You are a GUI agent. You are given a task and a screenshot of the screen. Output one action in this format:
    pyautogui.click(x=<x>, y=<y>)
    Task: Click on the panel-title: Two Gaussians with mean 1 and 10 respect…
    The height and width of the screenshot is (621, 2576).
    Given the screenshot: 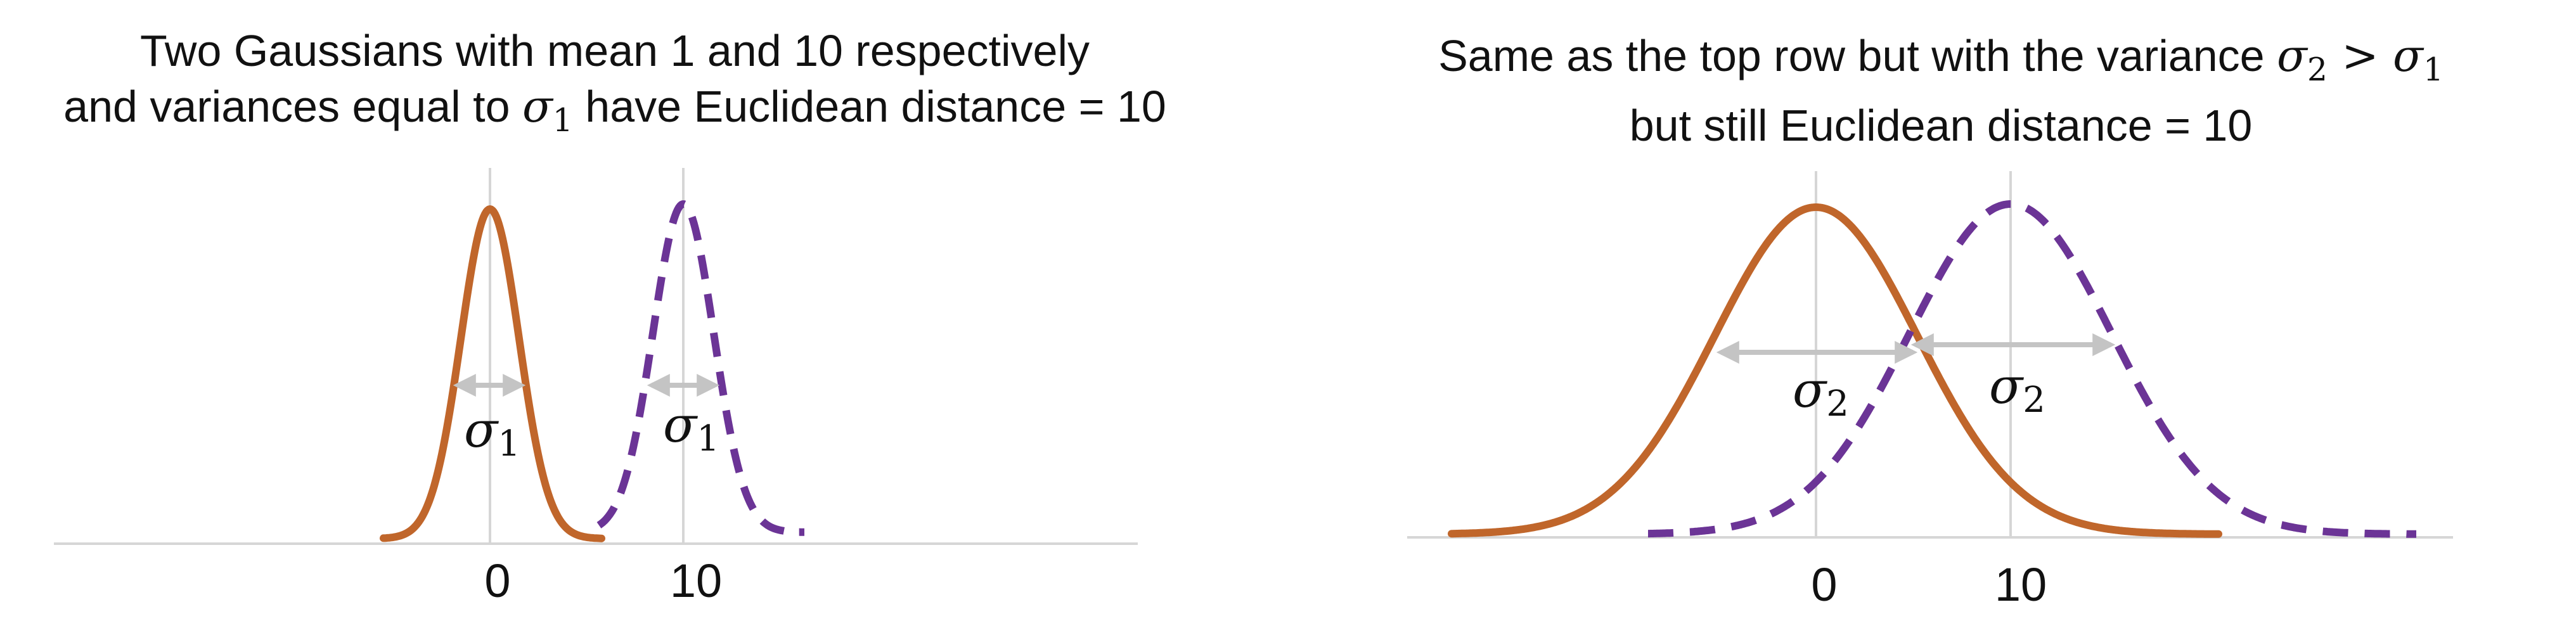 What is the action you would take?
    pyautogui.click(x=615, y=86)
    